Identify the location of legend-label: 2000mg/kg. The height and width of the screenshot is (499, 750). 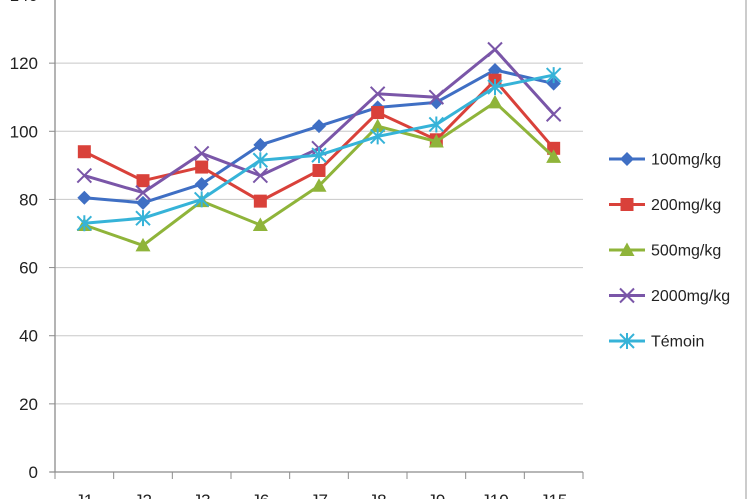
(690, 296).